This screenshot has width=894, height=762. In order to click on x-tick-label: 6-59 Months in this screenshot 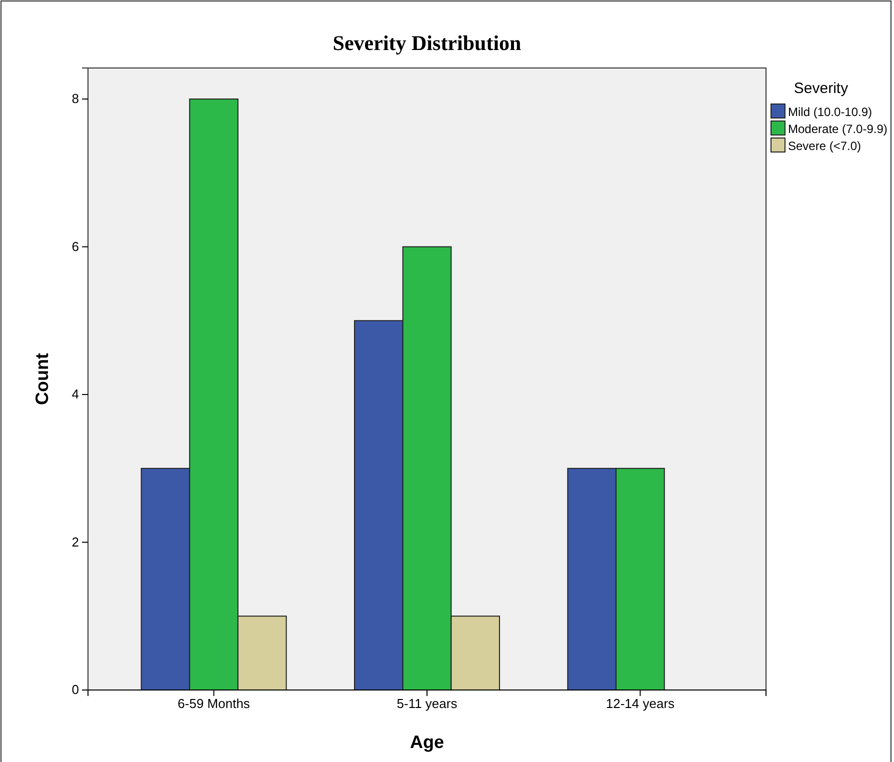, I will do `click(214, 704)`.